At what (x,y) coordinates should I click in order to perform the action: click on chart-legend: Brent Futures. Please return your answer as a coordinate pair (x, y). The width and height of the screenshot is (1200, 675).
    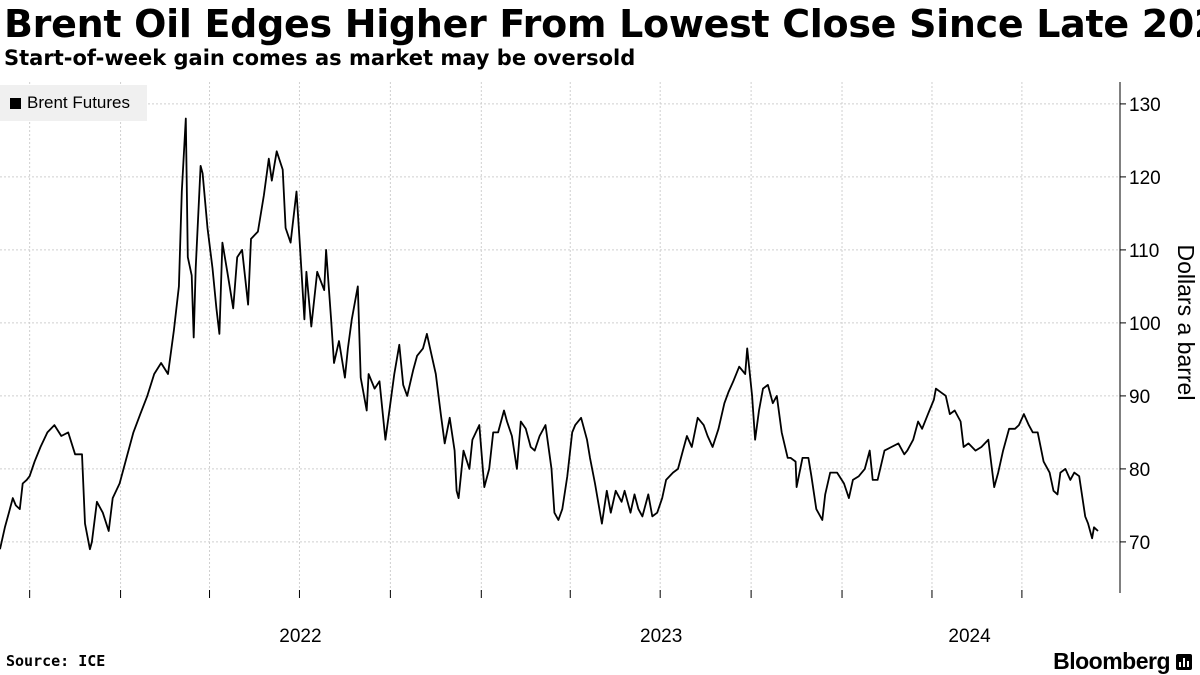
    Looking at the image, I should click on (73, 103).